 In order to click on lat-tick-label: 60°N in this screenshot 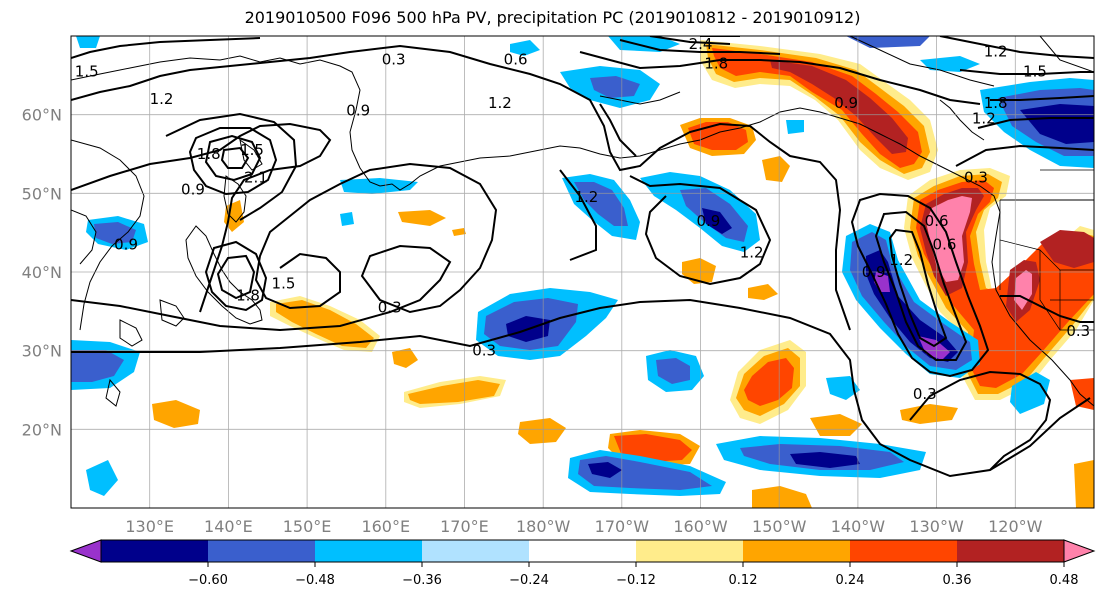, I will do `click(42, 115)`.